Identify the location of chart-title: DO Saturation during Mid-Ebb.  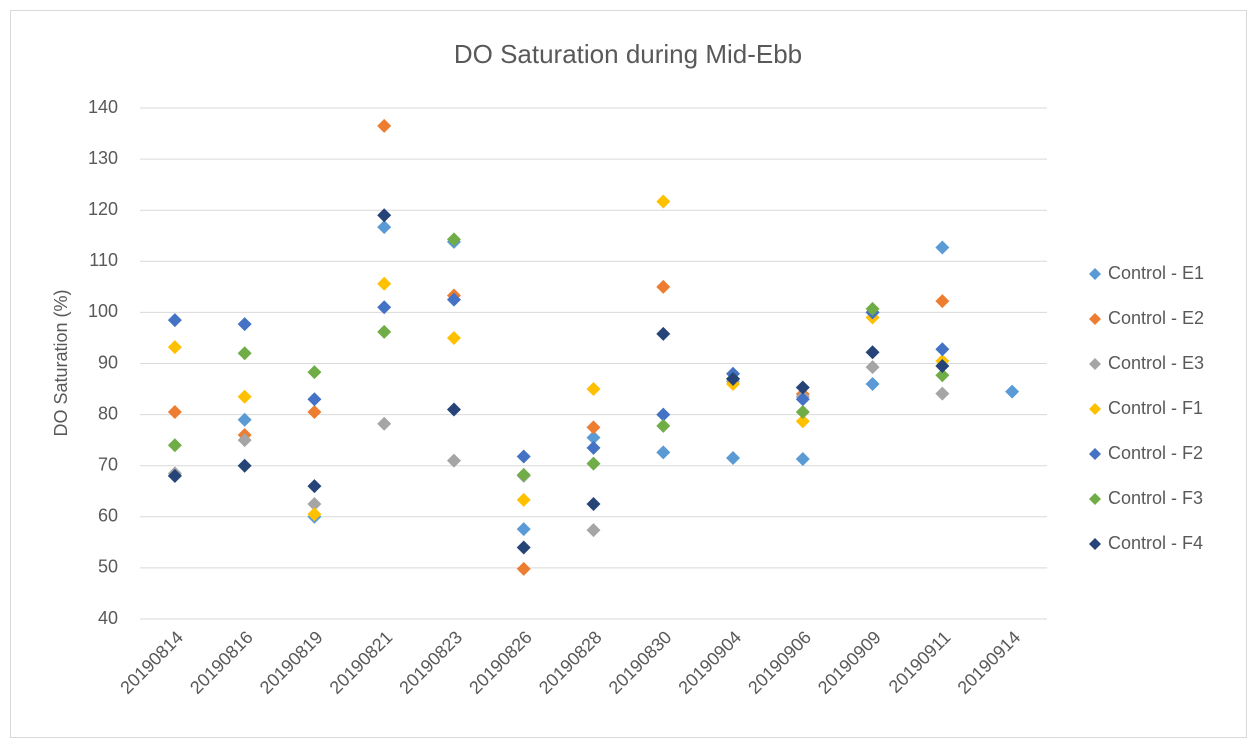
(628, 54).